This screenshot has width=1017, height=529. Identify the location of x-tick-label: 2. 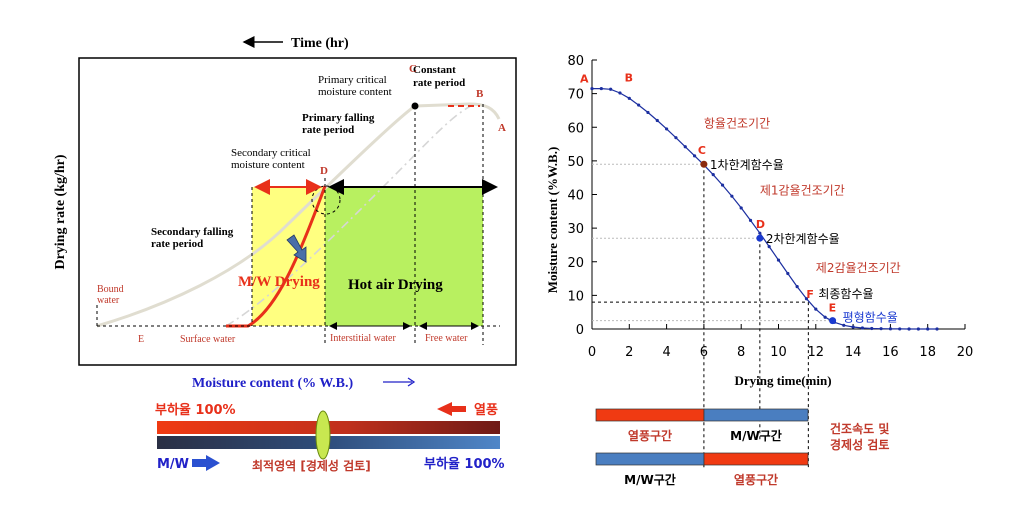
(629, 352).